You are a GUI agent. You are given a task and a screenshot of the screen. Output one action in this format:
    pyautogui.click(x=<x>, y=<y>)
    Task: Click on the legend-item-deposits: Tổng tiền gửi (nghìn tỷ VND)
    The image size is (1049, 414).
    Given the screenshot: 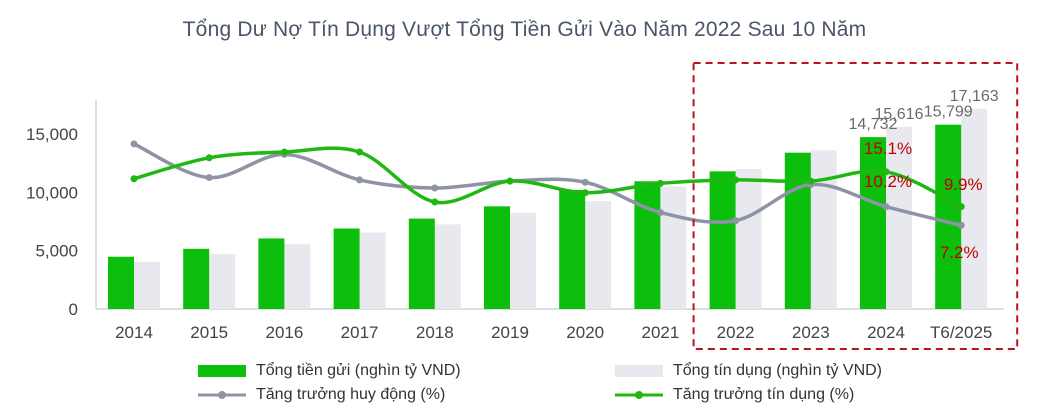 What is the action you would take?
    pyautogui.click(x=329, y=371)
    